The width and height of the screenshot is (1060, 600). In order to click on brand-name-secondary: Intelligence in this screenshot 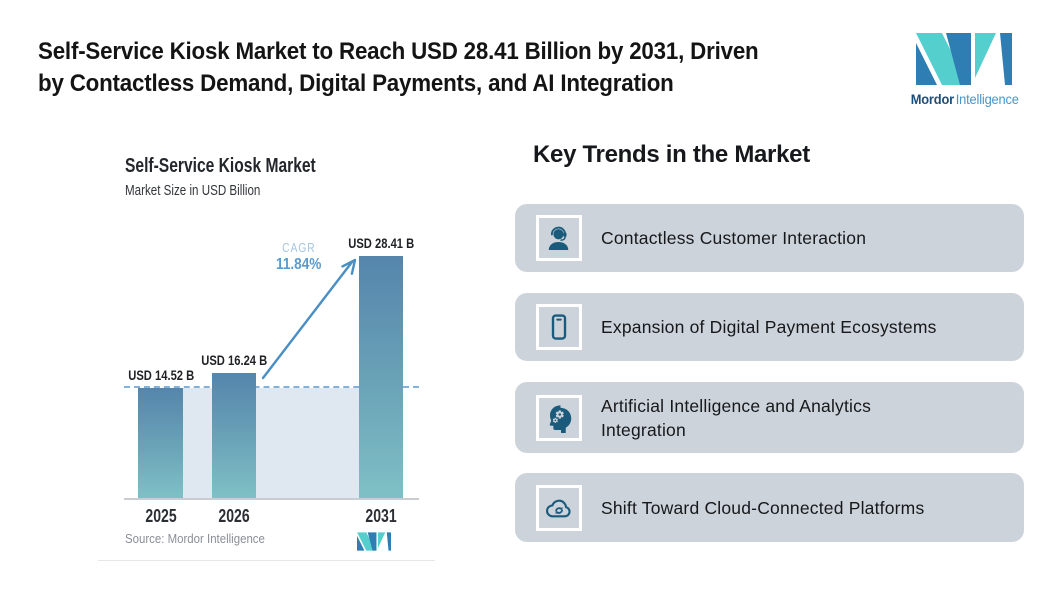, I will do `click(987, 99)`.